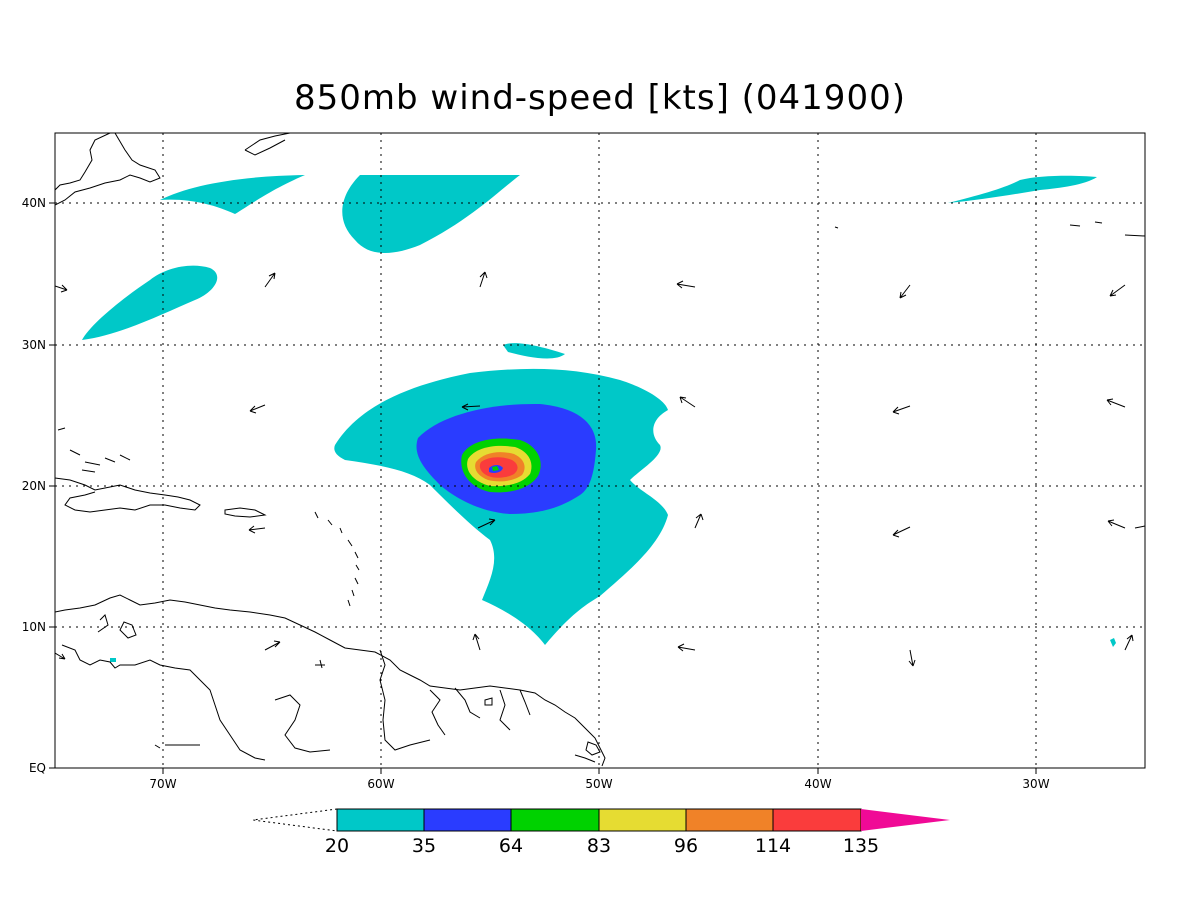  What do you see at coordinates (108, 169) in the screenshot?
I see `coast-northeast-us` at bounding box center [108, 169].